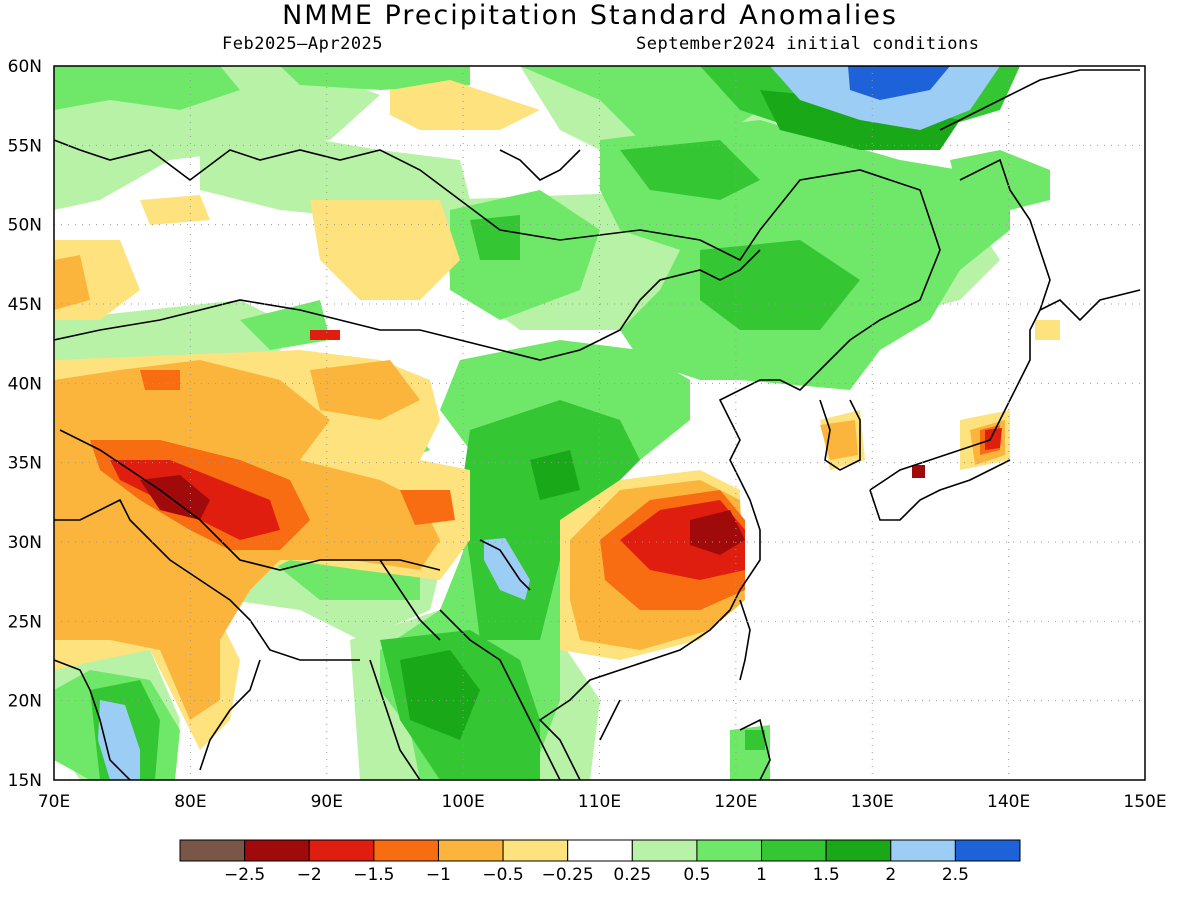  What do you see at coordinates (761, 875) in the screenshot?
I see `color-bar-tick-label: 1` at bounding box center [761, 875].